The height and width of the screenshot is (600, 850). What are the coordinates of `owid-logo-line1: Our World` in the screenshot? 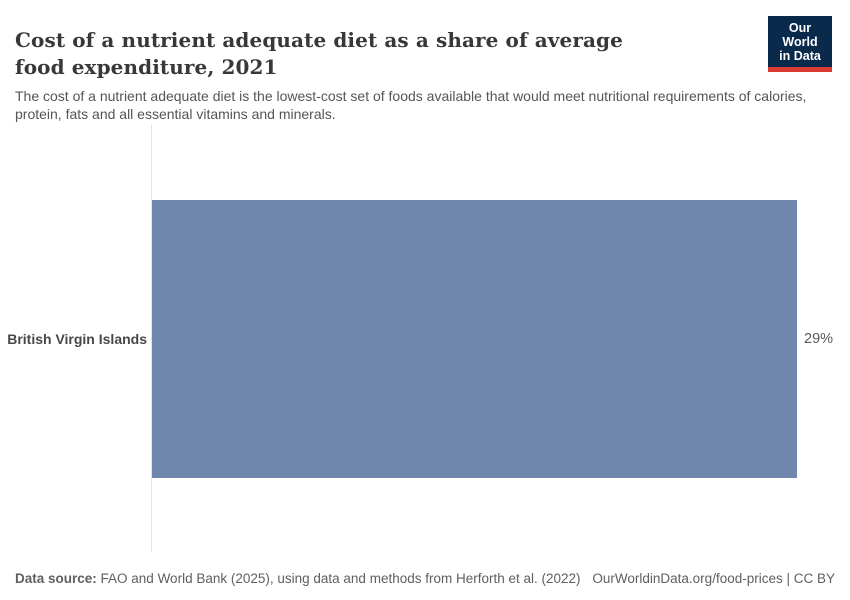 It's located at (800, 35).